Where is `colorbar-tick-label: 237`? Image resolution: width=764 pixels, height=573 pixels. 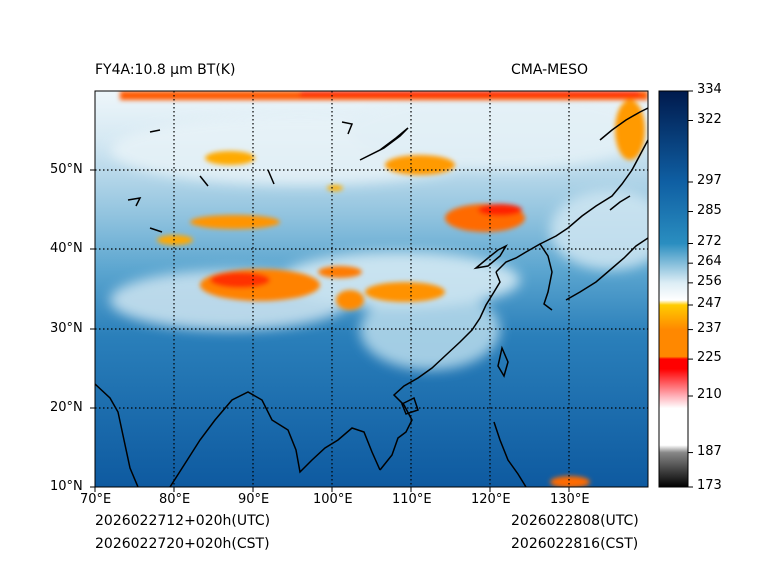 colorbar-tick-label: 237 is located at coordinates (709, 328).